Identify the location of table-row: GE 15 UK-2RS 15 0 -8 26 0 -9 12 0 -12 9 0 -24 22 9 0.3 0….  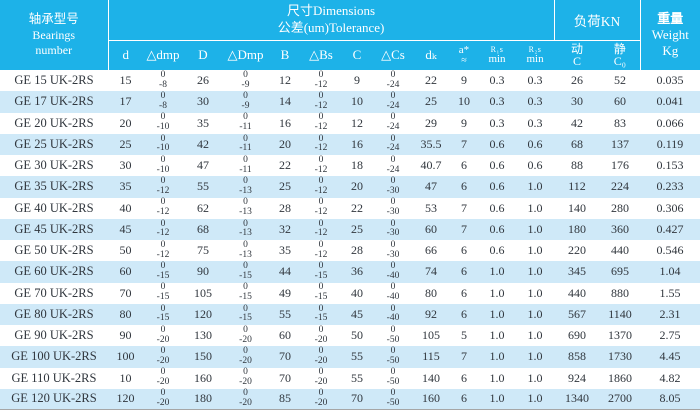
(350, 80).